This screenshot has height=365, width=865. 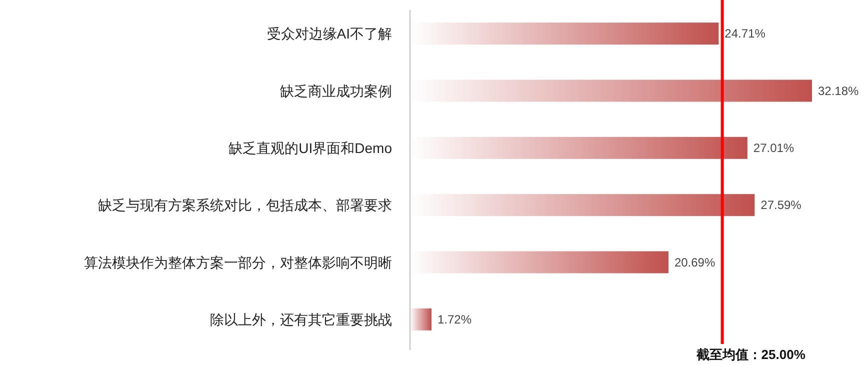 I want to click on data-label: 27.01%, so click(x=773, y=147).